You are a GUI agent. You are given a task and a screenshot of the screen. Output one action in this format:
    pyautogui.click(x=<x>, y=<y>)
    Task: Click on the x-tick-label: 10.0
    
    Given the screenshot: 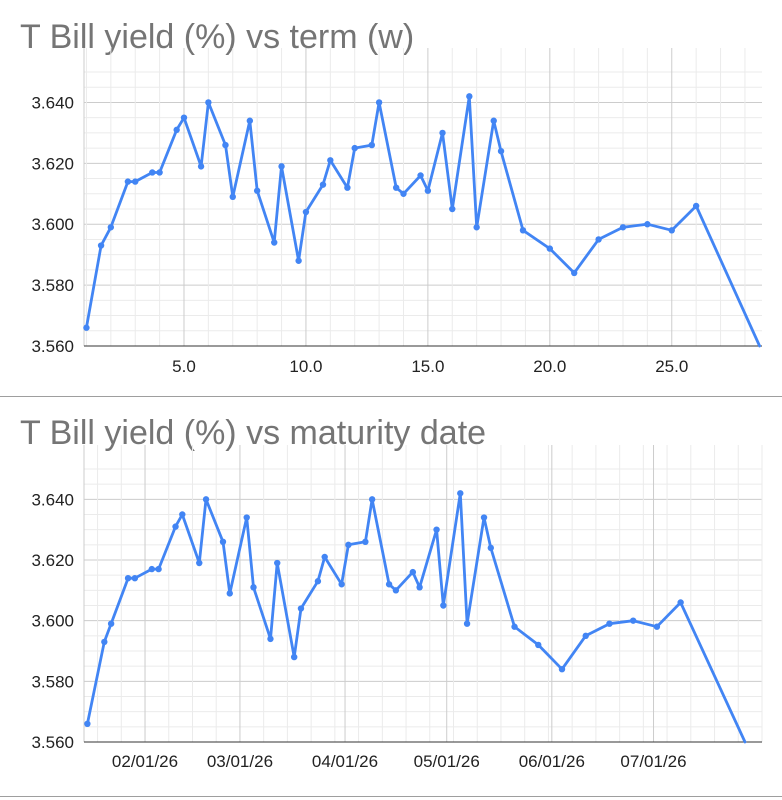 What is the action you would take?
    pyautogui.click(x=305, y=366)
    